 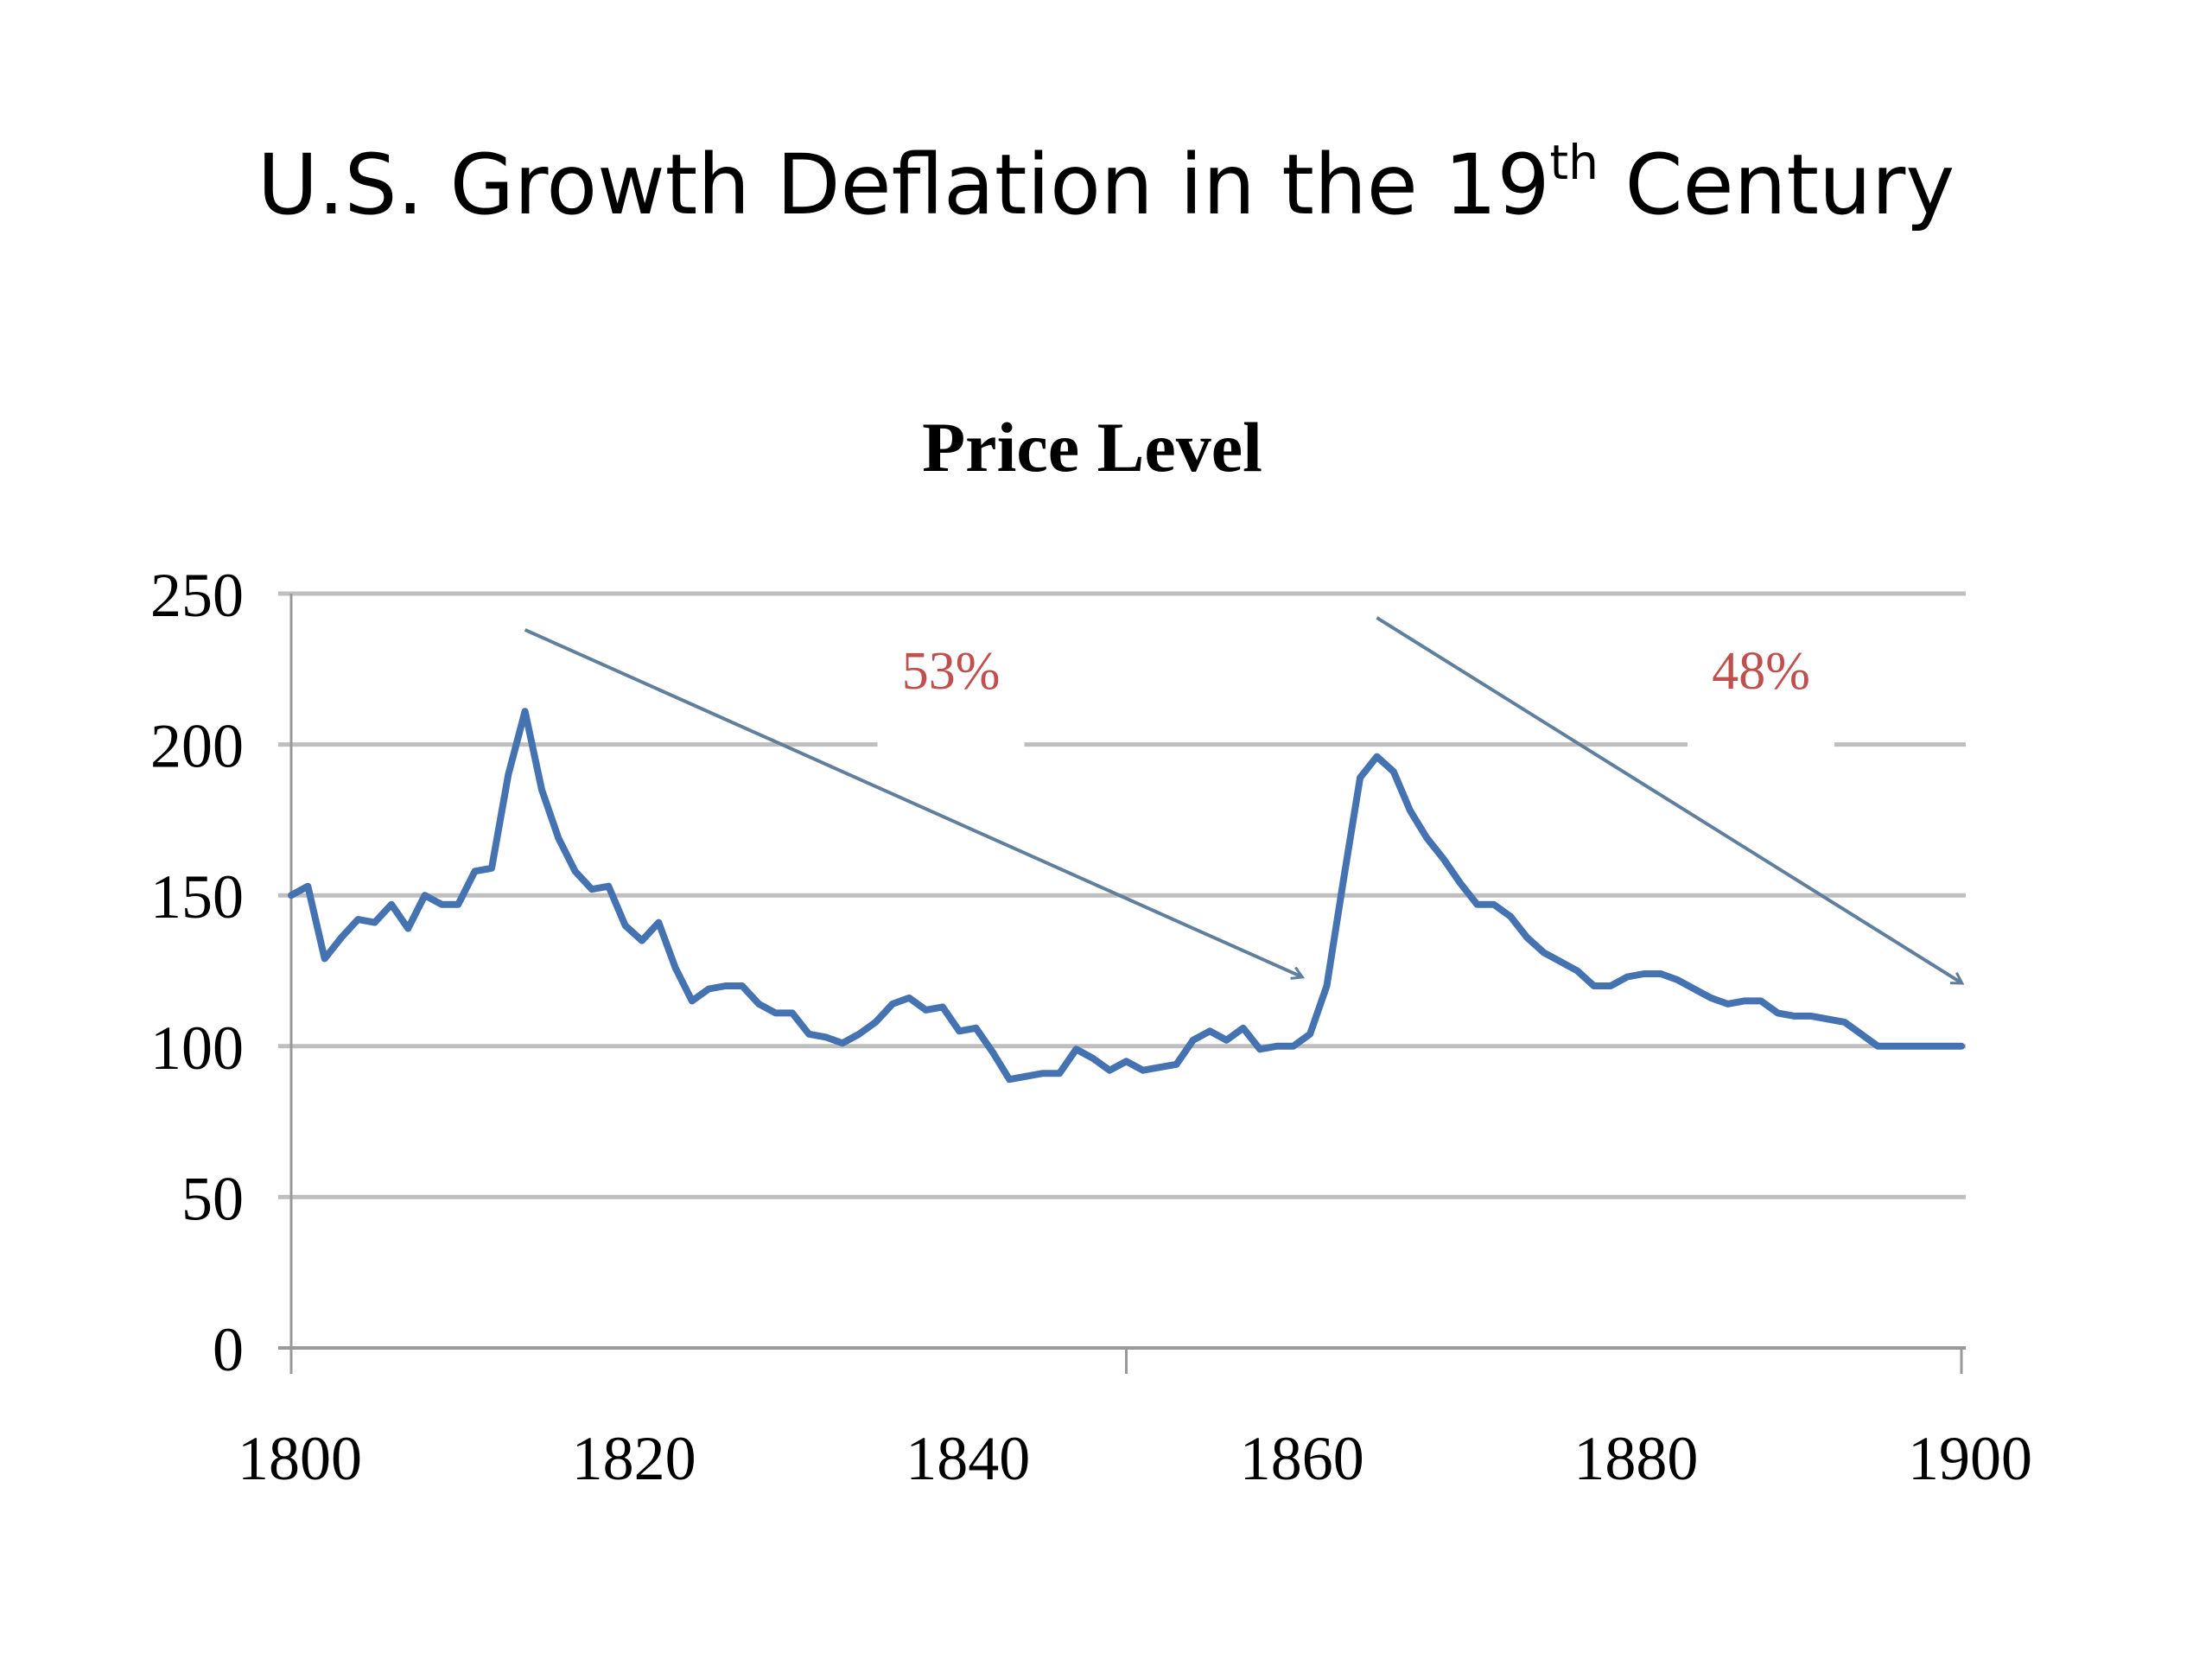 What do you see at coordinates (1761, 671) in the screenshot?
I see `decline-label-2: 48%` at bounding box center [1761, 671].